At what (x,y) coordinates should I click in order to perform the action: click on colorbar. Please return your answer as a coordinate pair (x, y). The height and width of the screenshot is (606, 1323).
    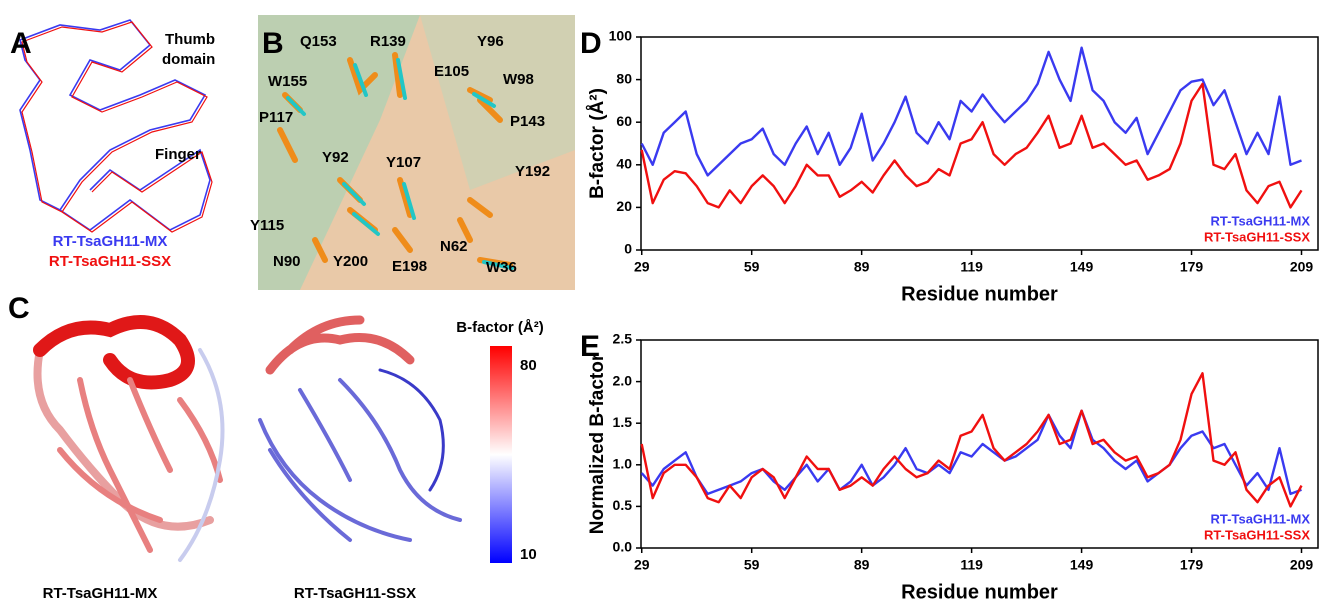
    Looking at the image, I should click on (501, 454).